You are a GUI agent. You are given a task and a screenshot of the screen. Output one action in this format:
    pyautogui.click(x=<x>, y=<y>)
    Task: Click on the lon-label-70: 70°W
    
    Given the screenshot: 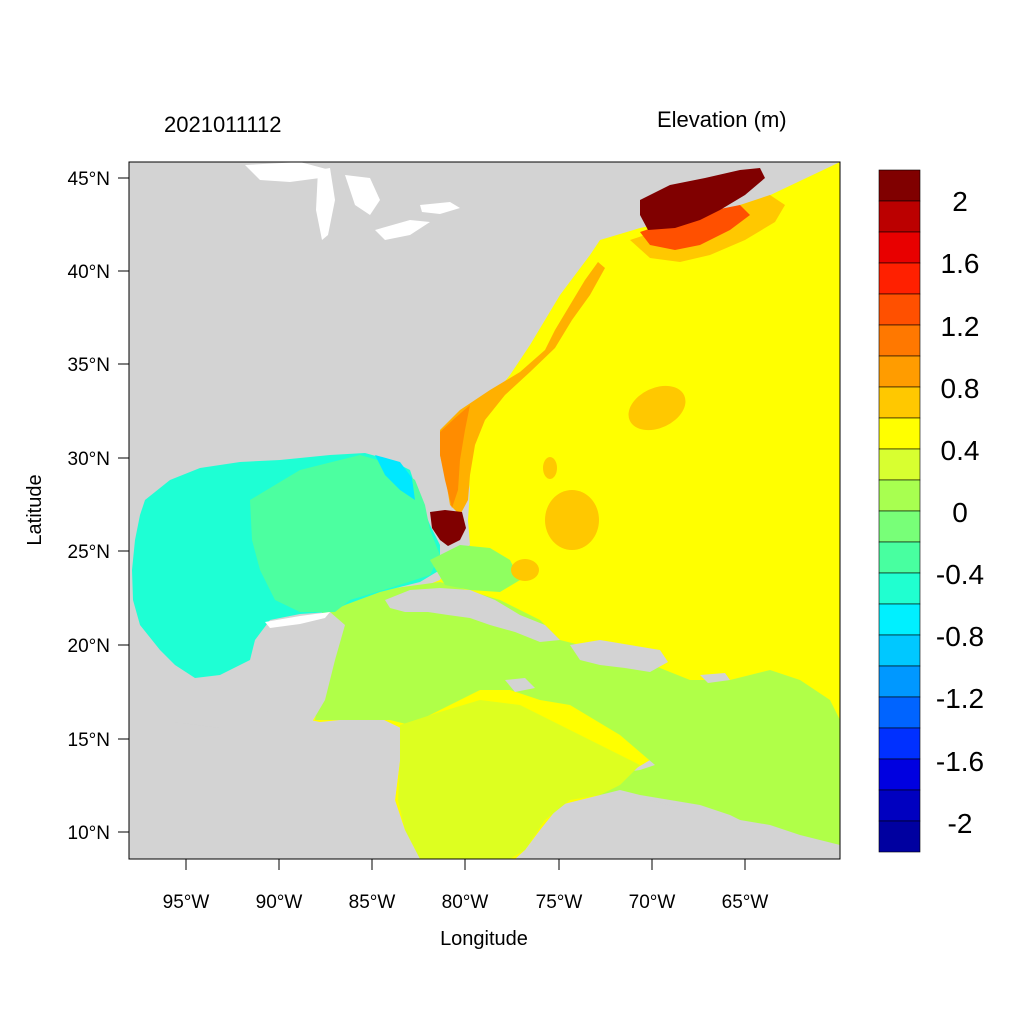 What is the action you would take?
    pyautogui.click(x=652, y=902)
    